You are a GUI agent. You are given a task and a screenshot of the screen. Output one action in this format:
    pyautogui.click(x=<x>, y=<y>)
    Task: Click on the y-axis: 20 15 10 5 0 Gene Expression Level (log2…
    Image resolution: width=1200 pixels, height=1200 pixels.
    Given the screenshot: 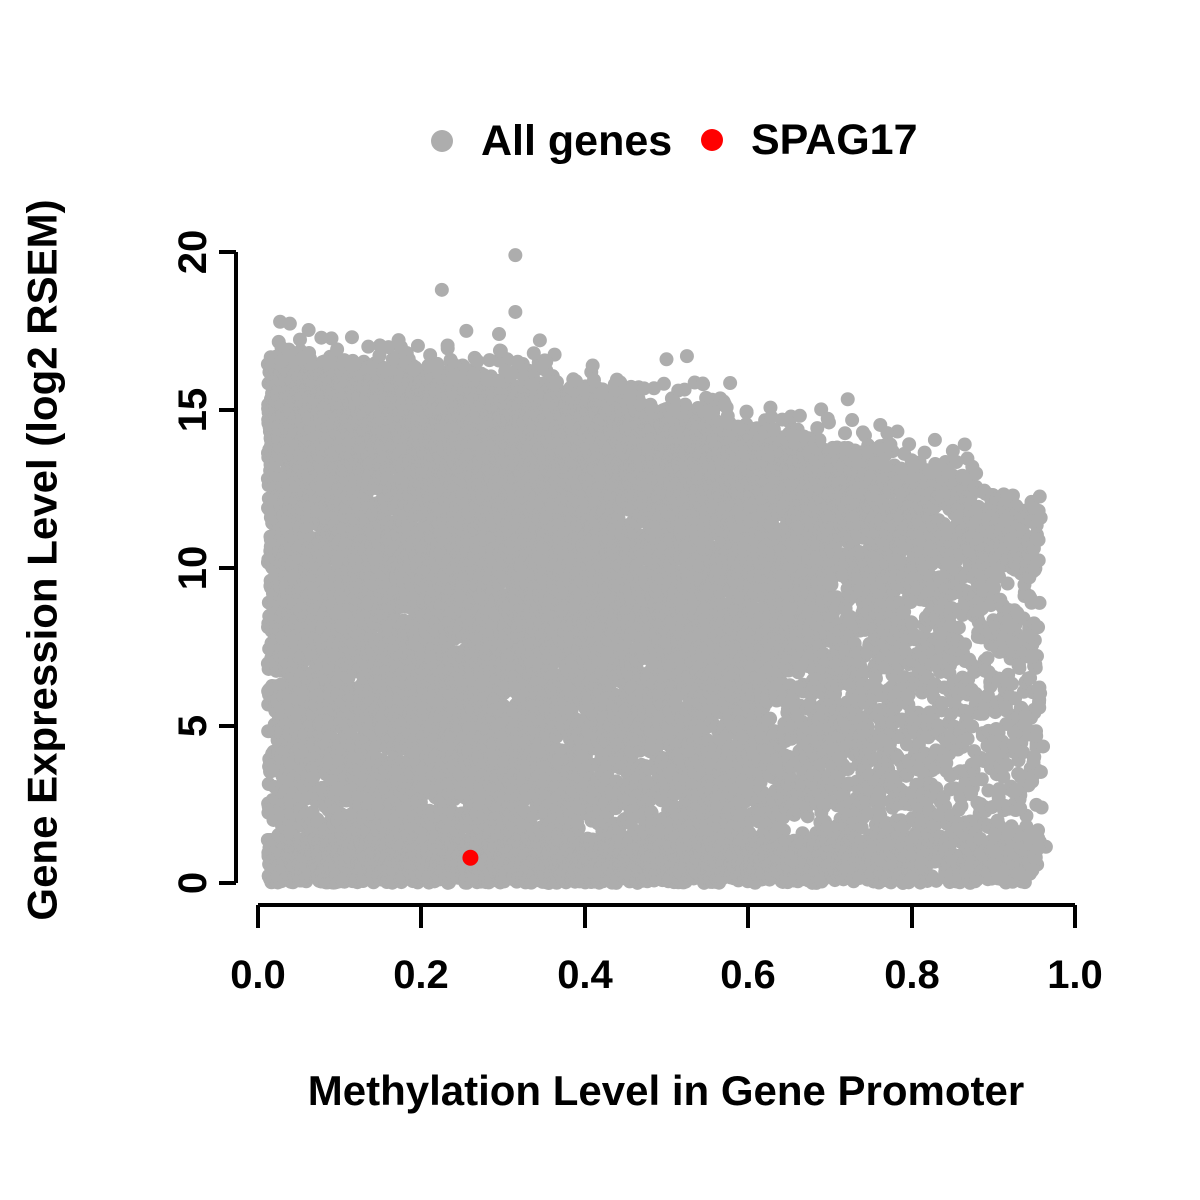 What is the action you would take?
    pyautogui.click(x=128, y=560)
    